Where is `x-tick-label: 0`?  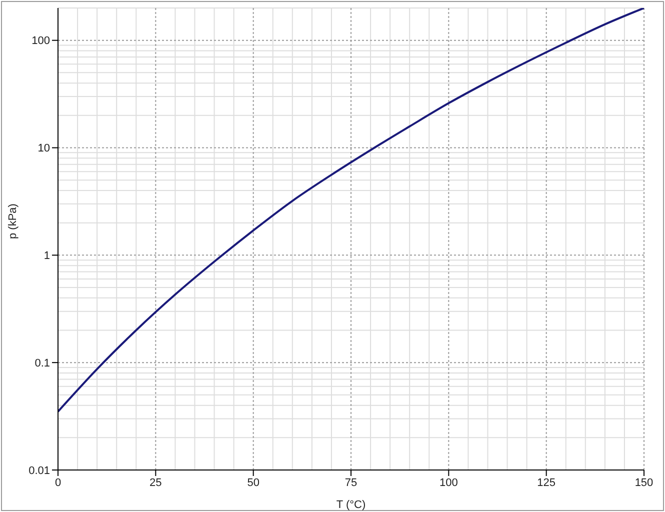
x-tick-label: 0 is located at coordinates (58, 482).